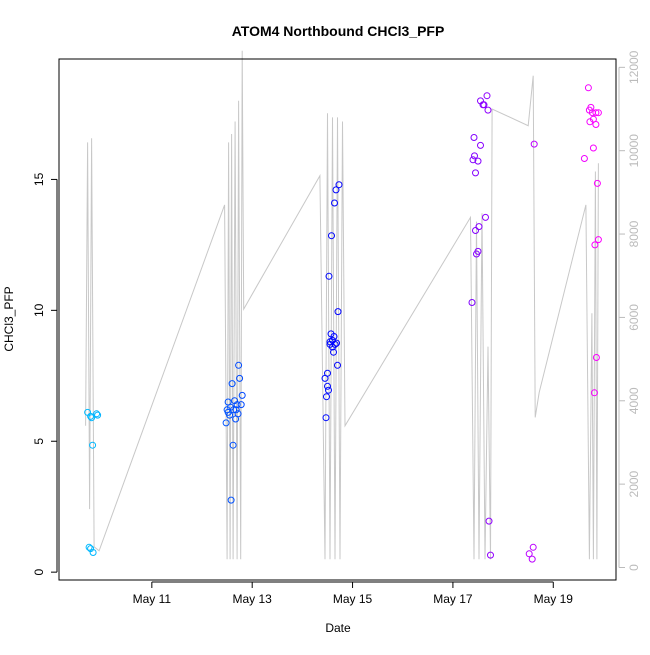 The height and width of the screenshot is (655, 650). I want to click on y2-tick-label: 8000, so click(634, 233).